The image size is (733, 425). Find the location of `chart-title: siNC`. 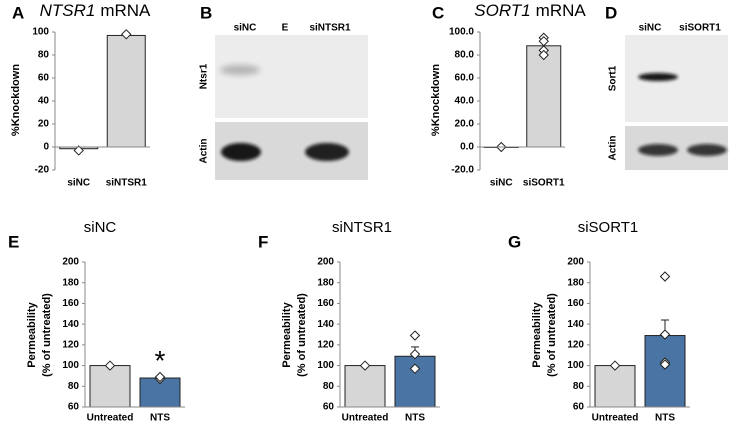

chart-title: siNC is located at coordinates (100, 227).